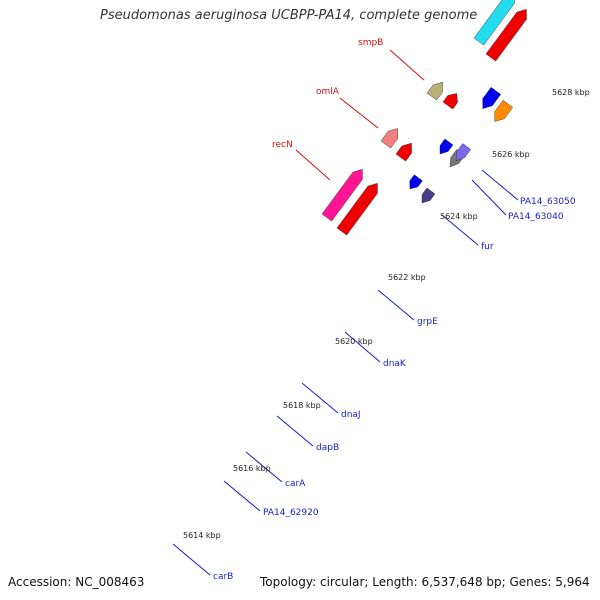 Image resolution: width=600 pixels, height=600 pixels. What do you see at coordinates (342, 195) in the screenshot?
I see `gene-recN` at bounding box center [342, 195].